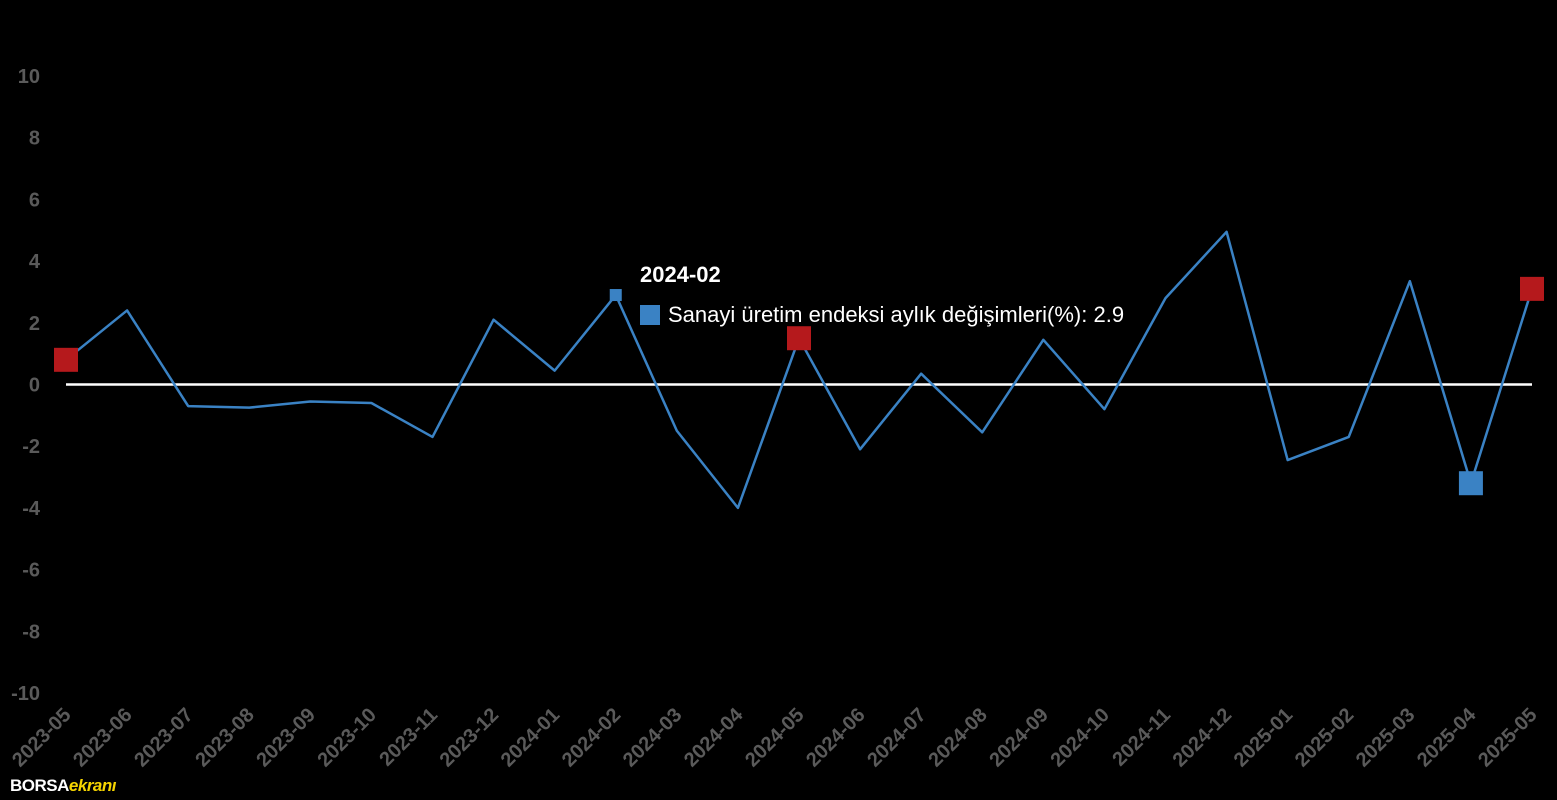 The width and height of the screenshot is (1557, 800). What do you see at coordinates (1324, 737) in the screenshot?
I see `x-tick-label: 2025-02` at bounding box center [1324, 737].